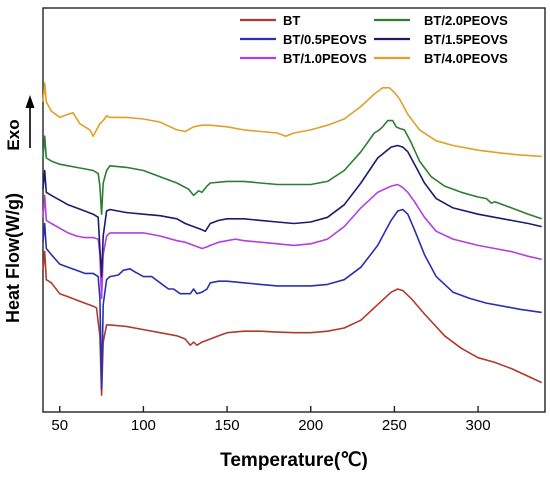 The height and width of the screenshot is (479, 550). Describe the element at coordinates (325, 58) in the screenshot. I see `legend-label: BT/1.0PEOVS` at that location.